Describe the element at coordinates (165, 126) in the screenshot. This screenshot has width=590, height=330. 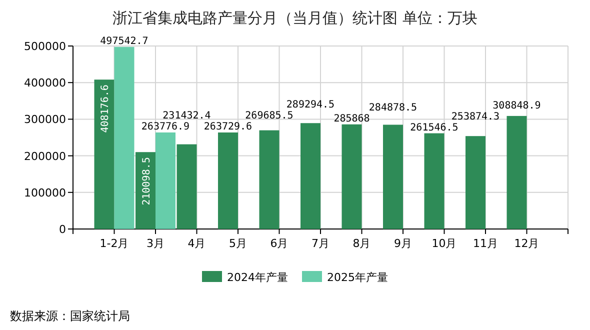
I see `data-label: 263776.9` at that location.